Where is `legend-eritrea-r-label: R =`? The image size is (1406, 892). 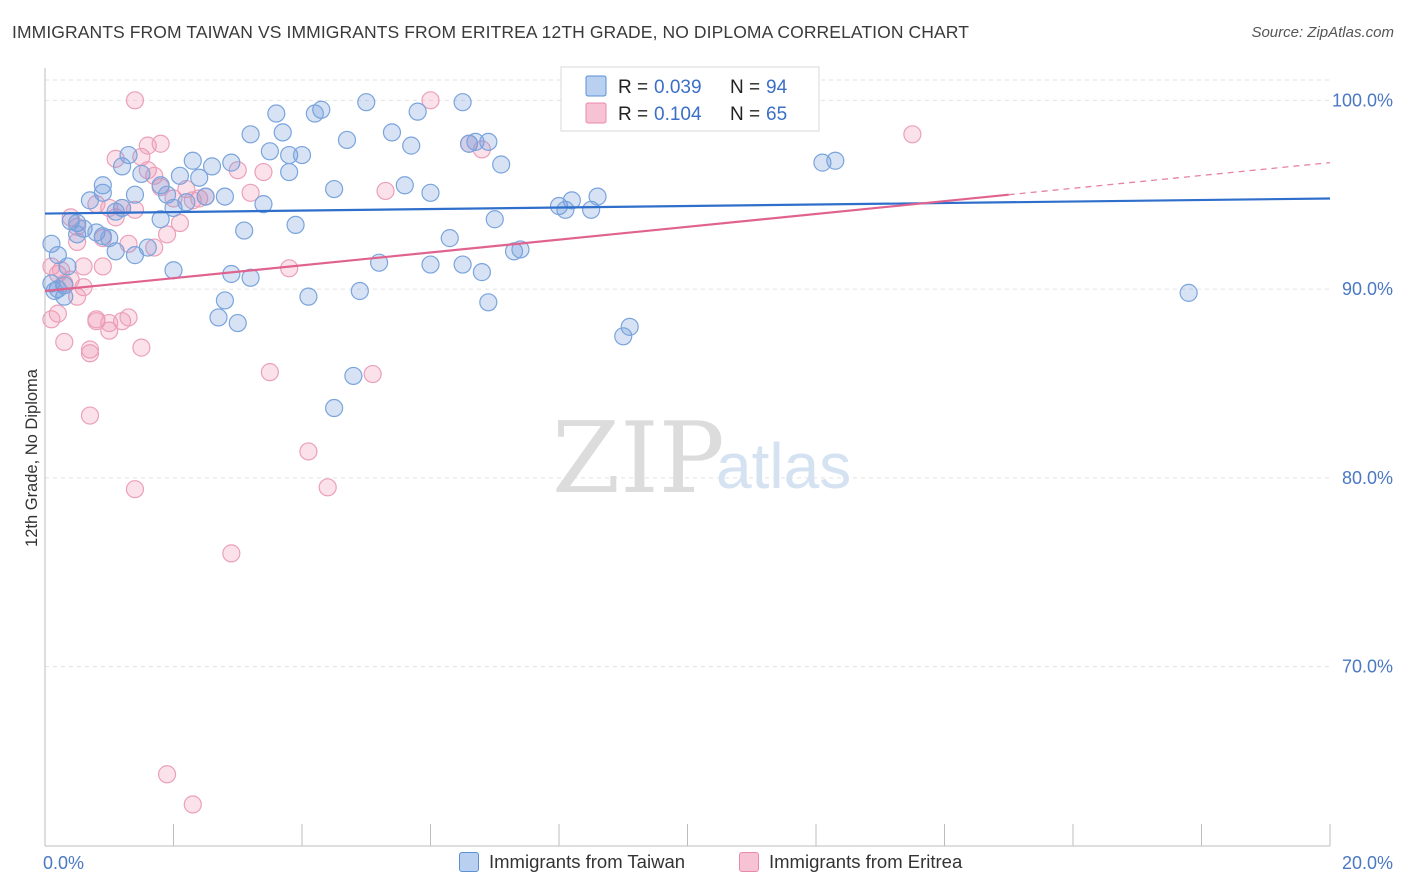 legend-eritrea-r-label: R = is located at coordinates (633, 114).